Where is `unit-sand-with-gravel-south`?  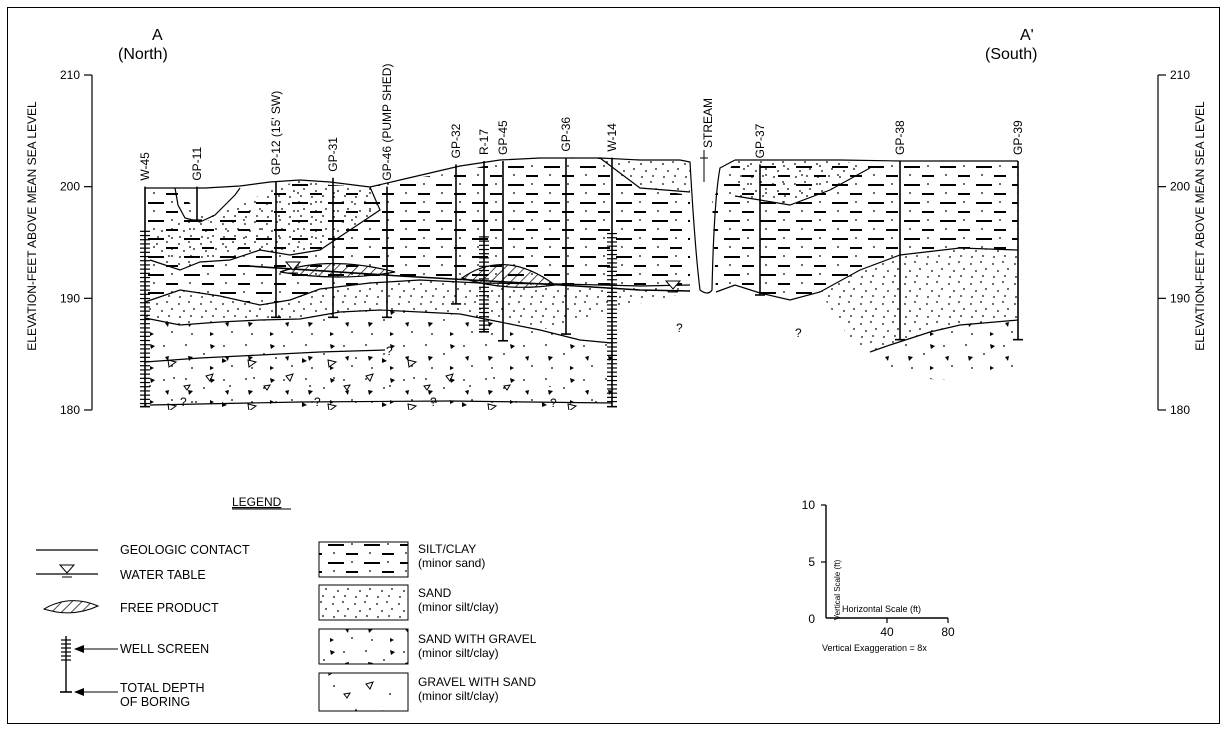
unit-sand-with-gravel-south is located at coordinates (944, 350).